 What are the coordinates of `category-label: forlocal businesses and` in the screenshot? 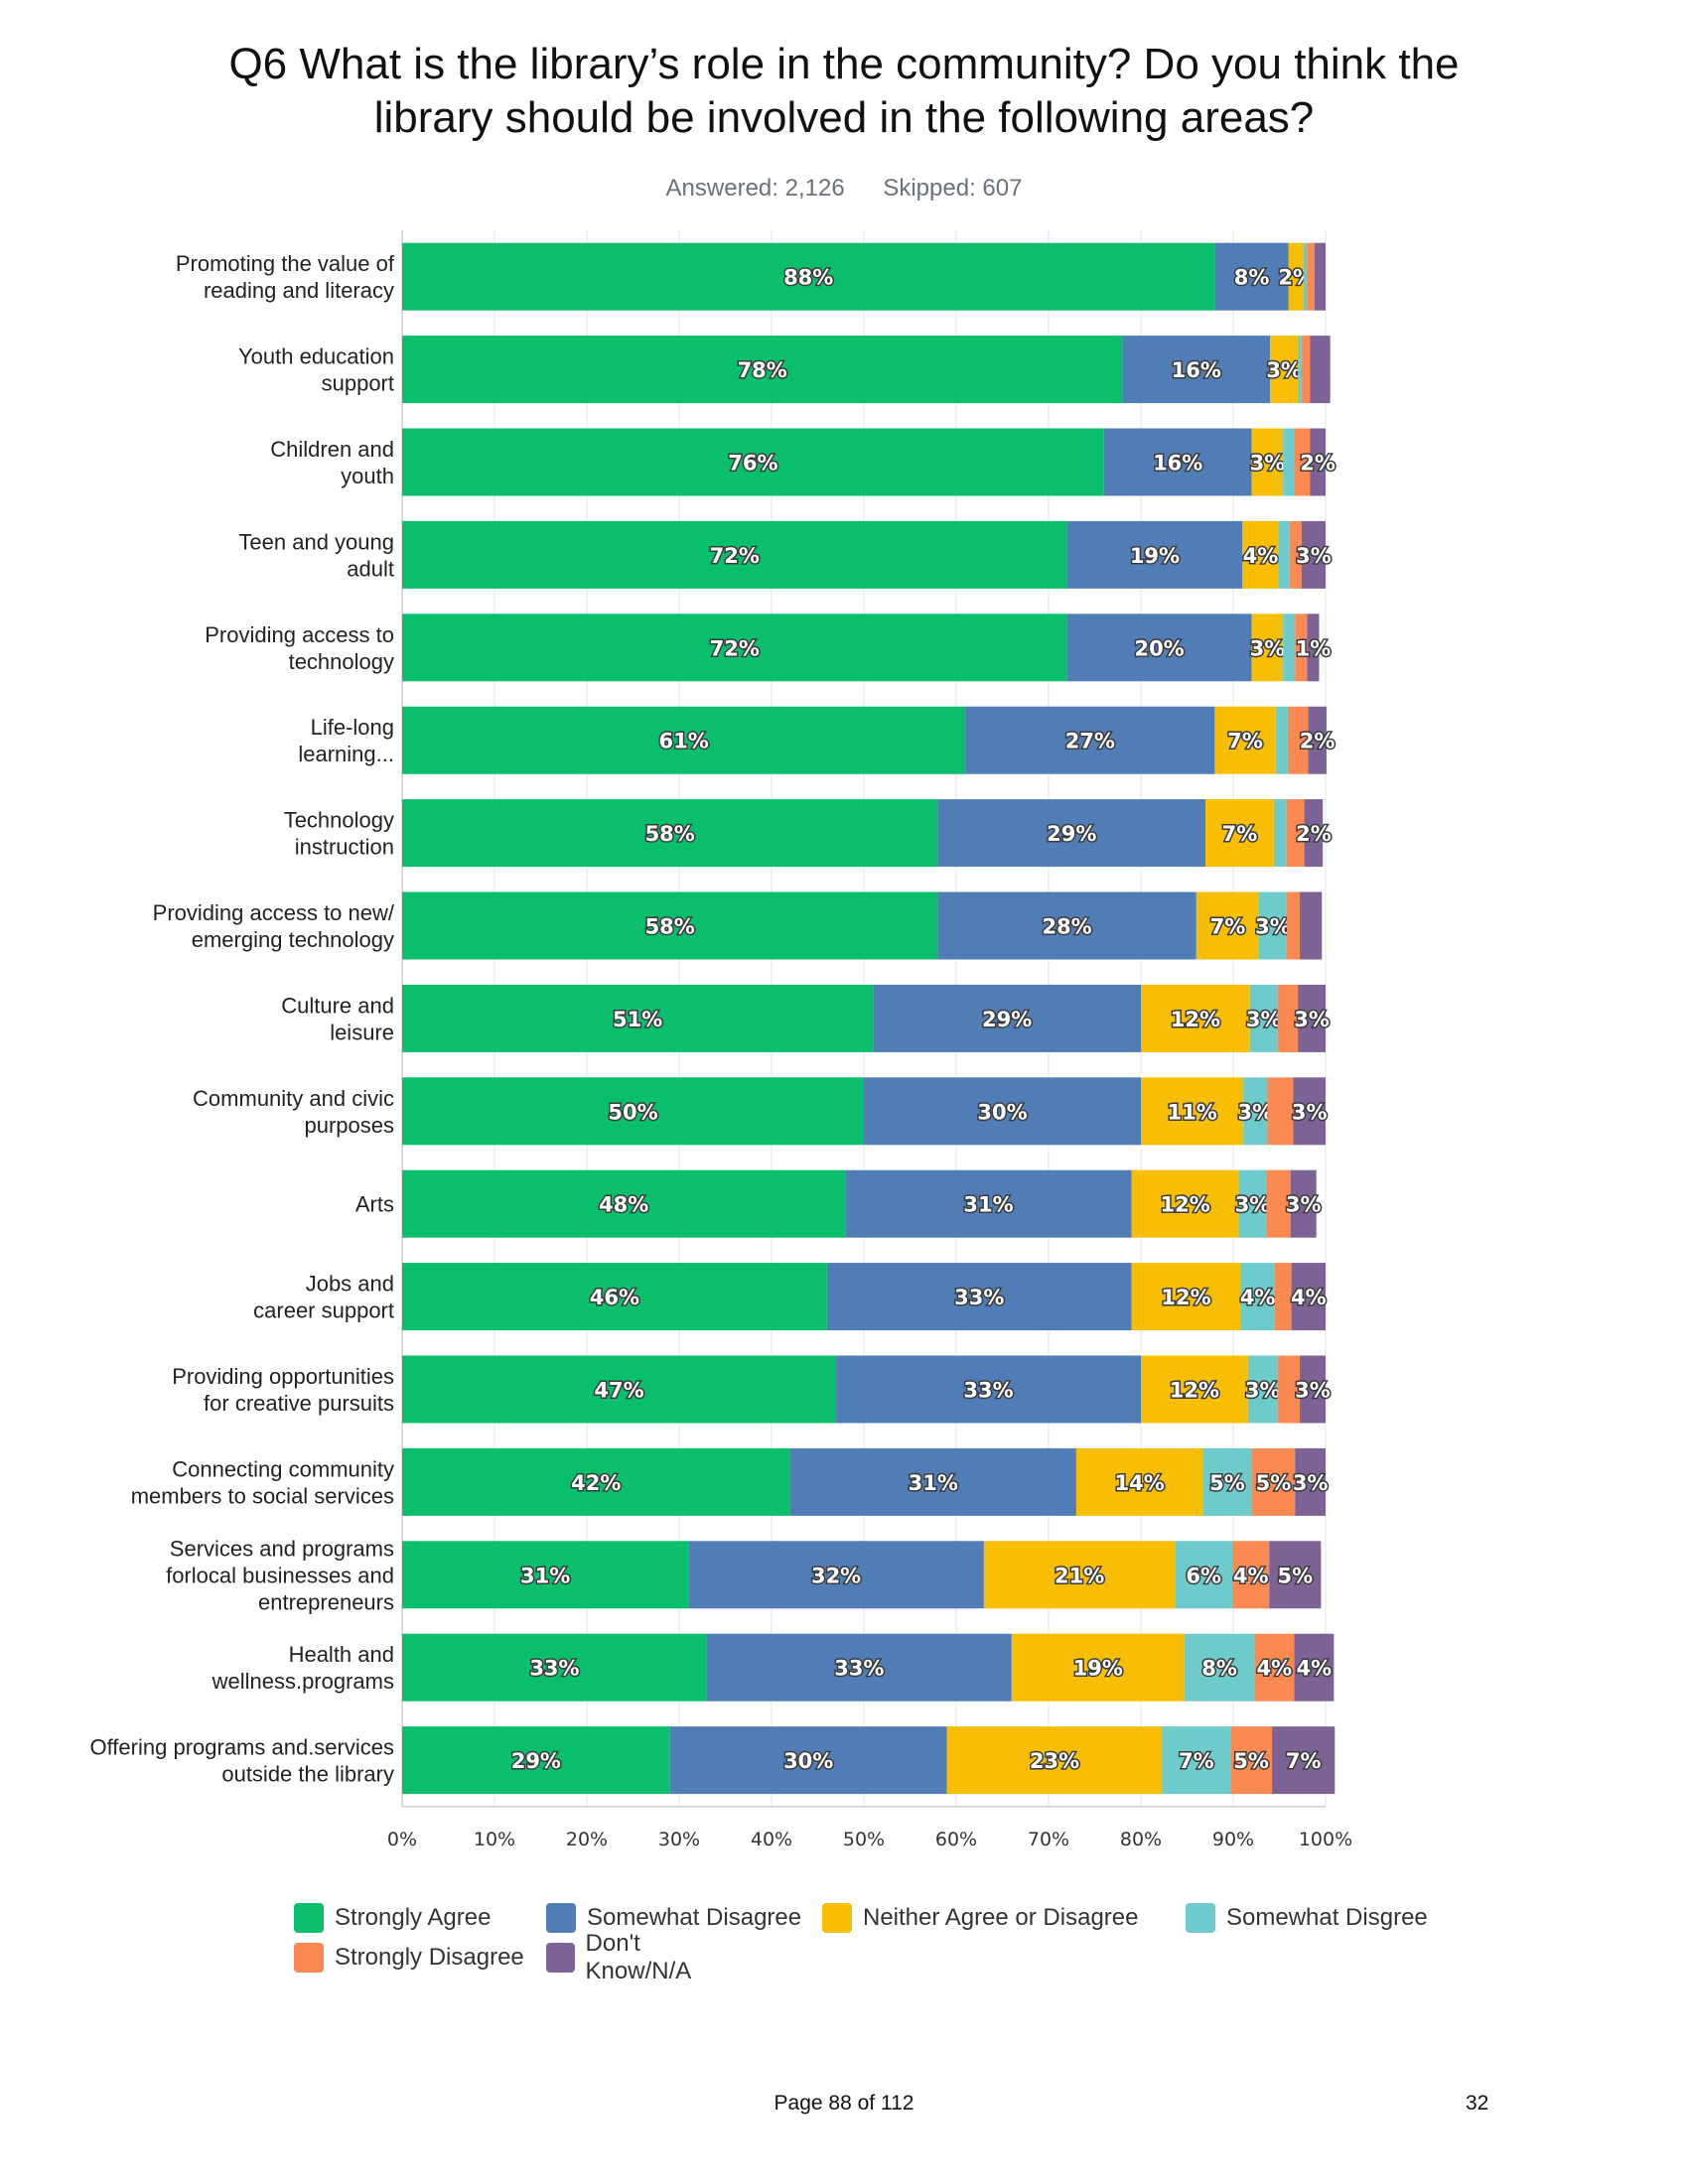 It's located at (280, 1575).